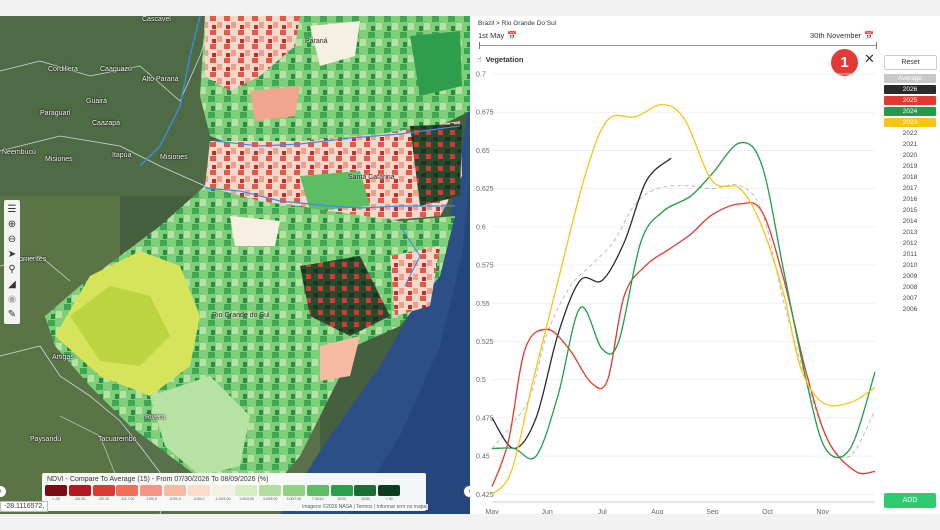 Image resolution: width=940 pixels, height=530 pixels. I want to click on year-item-2013: 2013, so click(910, 232).